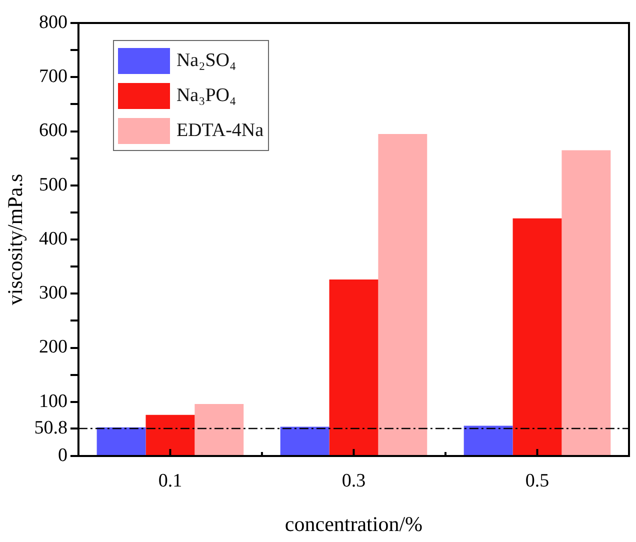  Describe the element at coordinates (63, 455) in the screenshot. I see `y-tick-label: 0` at that location.